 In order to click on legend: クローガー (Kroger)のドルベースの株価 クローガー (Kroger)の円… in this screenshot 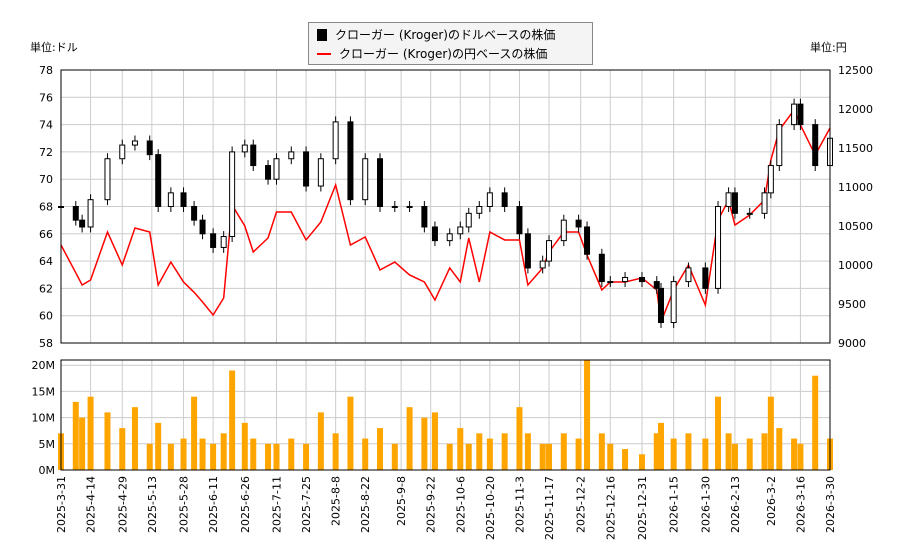, I will do `click(450, 43)`.